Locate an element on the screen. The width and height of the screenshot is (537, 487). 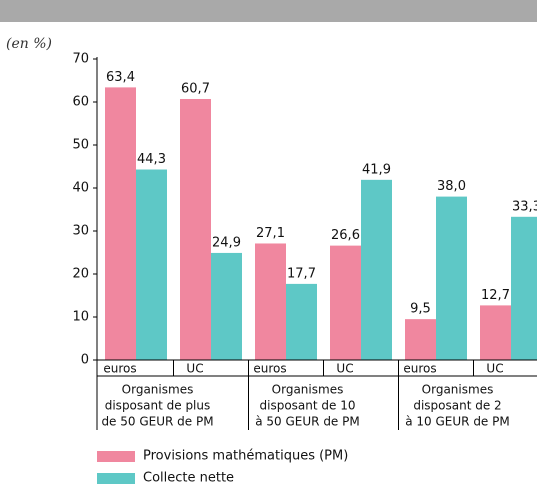
group-label: disposant de 2 is located at coordinates (457, 406).